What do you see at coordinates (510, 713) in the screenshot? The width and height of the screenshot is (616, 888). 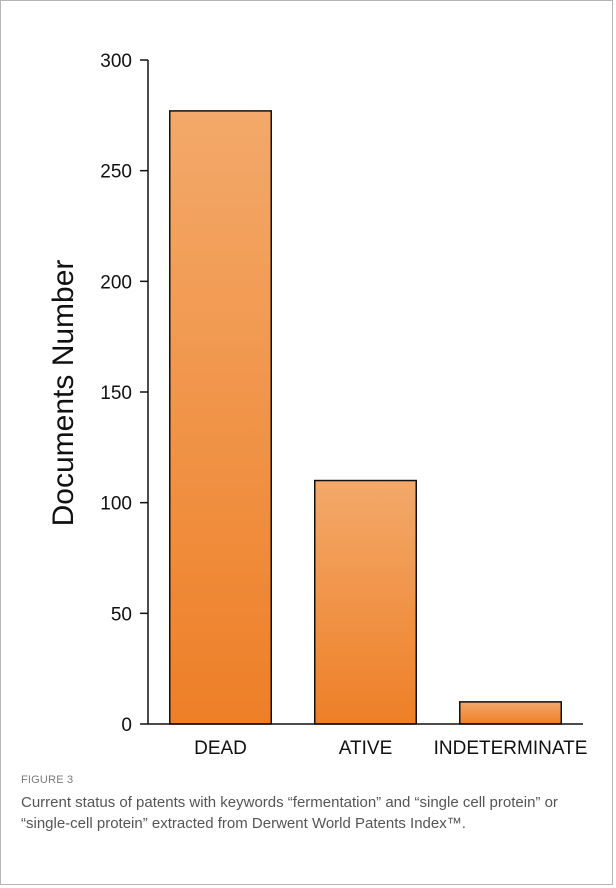 I see `bar-indeterminate` at bounding box center [510, 713].